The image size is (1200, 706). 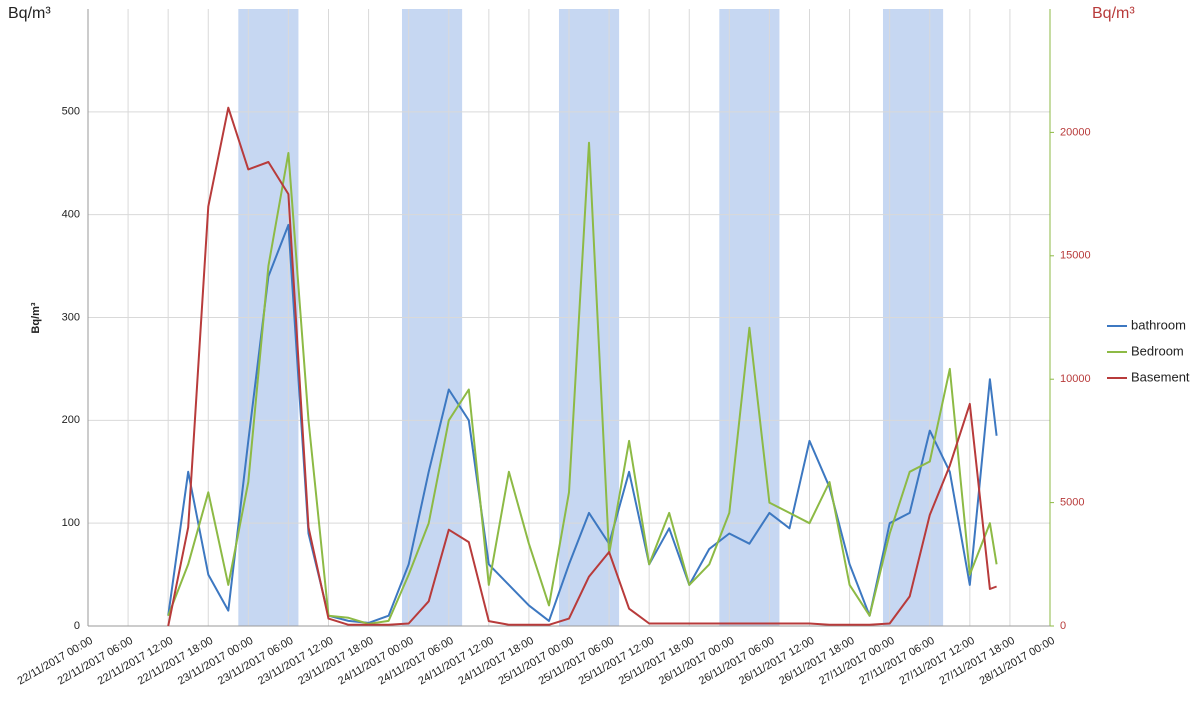 I want to click on y-tick-label: 400, so click(x=71, y=215).